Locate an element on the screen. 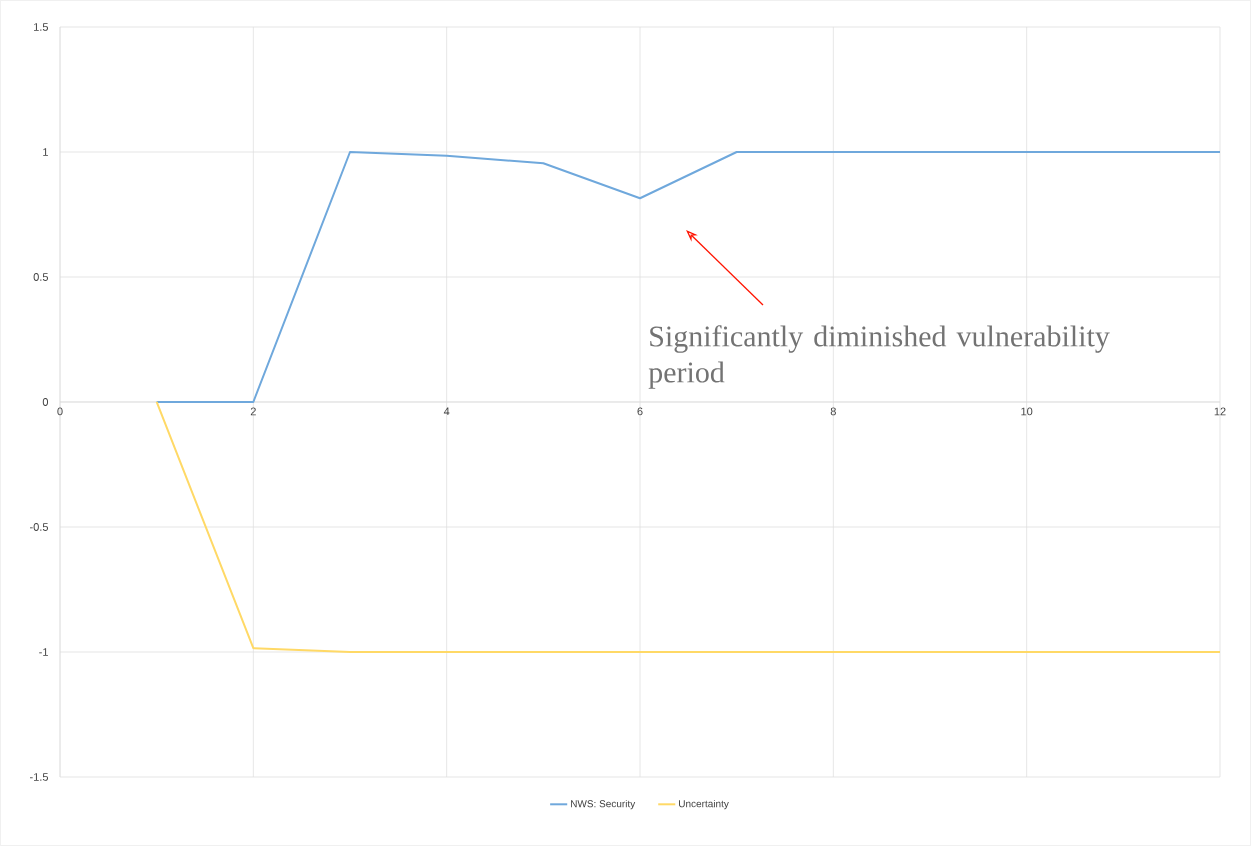 The height and width of the screenshot is (846, 1251). legend-label: Uncertainty is located at coordinates (704, 804).